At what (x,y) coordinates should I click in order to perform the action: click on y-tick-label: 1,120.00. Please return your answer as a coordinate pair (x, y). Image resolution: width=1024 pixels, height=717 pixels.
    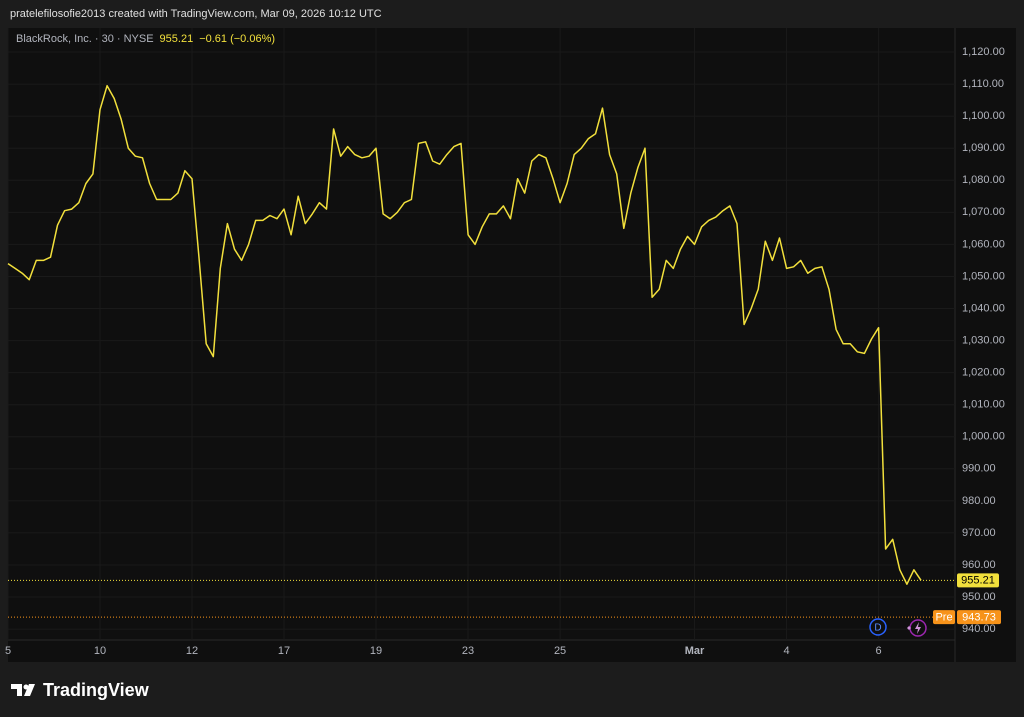
    Looking at the image, I should click on (983, 52).